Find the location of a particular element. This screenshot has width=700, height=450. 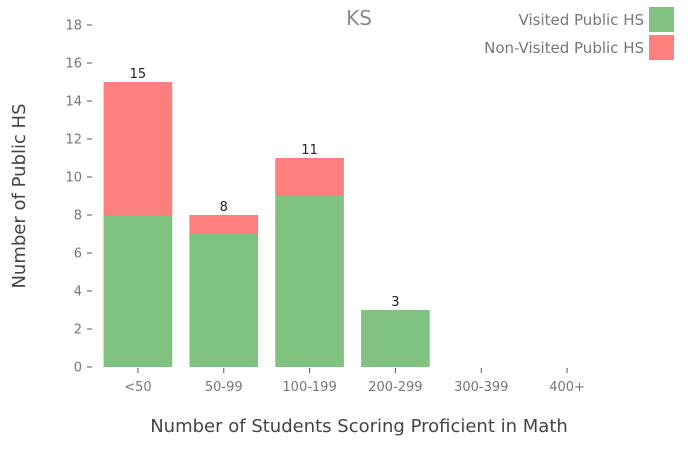

y-tick-label: 4 is located at coordinates (78, 292).